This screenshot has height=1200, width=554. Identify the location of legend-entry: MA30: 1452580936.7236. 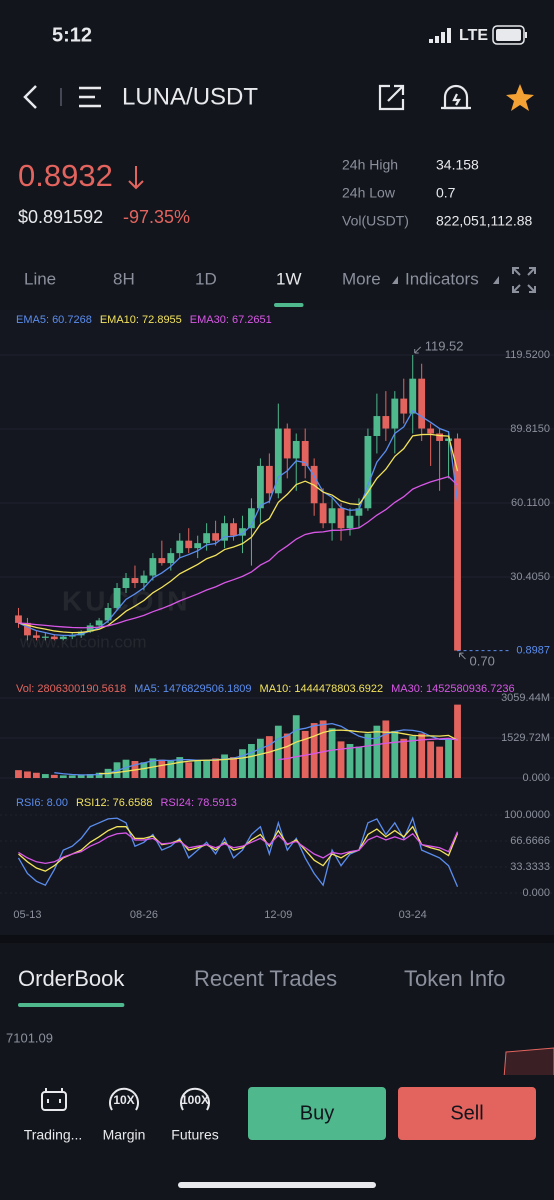
(453, 689).